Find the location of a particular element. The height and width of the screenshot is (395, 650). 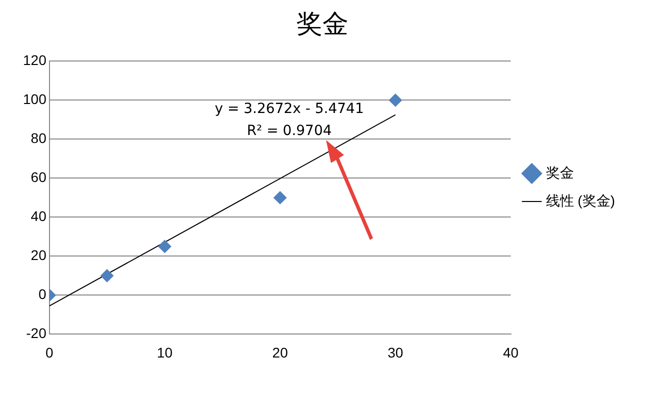

x-tick-label: 20 is located at coordinates (280, 352).